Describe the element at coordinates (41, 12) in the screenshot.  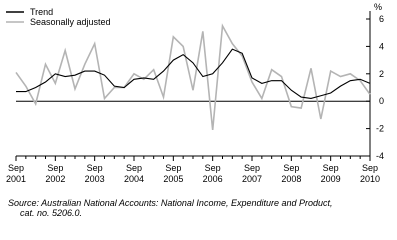
I see `legend-label: Trend` at that location.